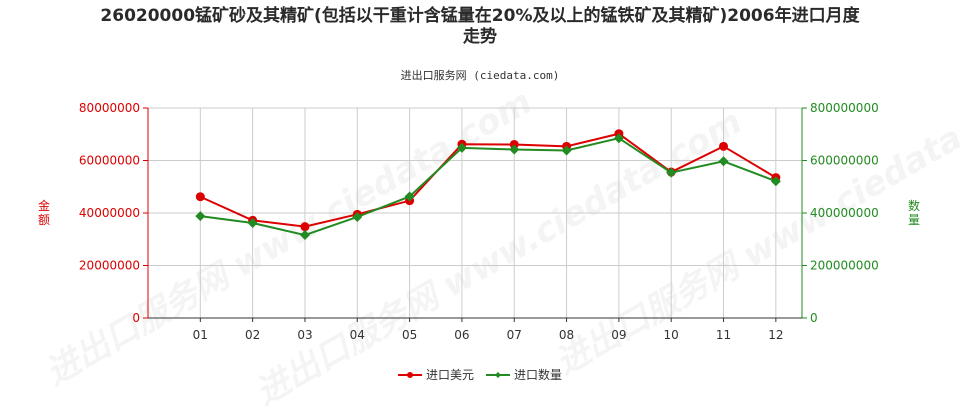  Describe the element at coordinates (252, 335) in the screenshot. I see `x-axis-tick-label: 02` at that location.